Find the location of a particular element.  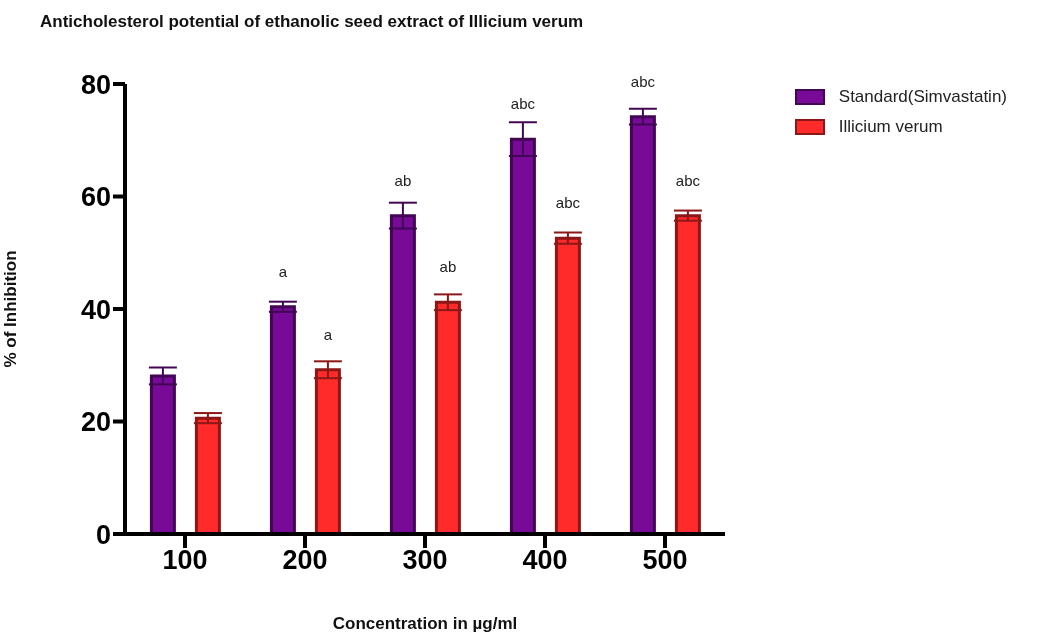

y-tick-label: 80 is located at coordinates (95, 84).